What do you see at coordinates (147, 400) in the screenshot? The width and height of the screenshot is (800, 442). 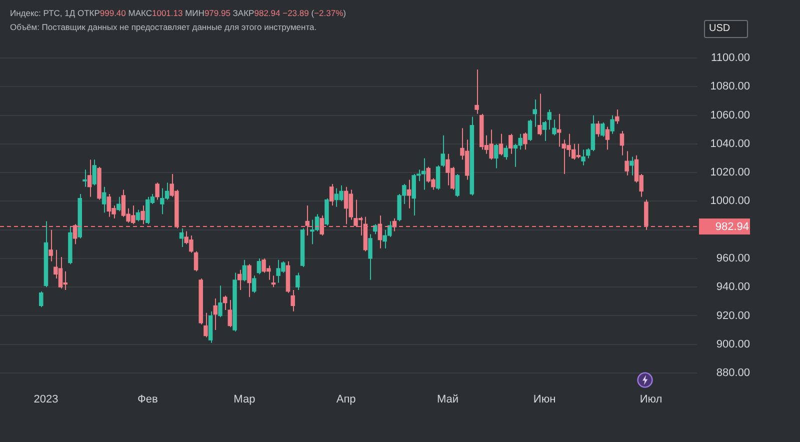 I see `x-tick-label: Фев` at bounding box center [147, 400].